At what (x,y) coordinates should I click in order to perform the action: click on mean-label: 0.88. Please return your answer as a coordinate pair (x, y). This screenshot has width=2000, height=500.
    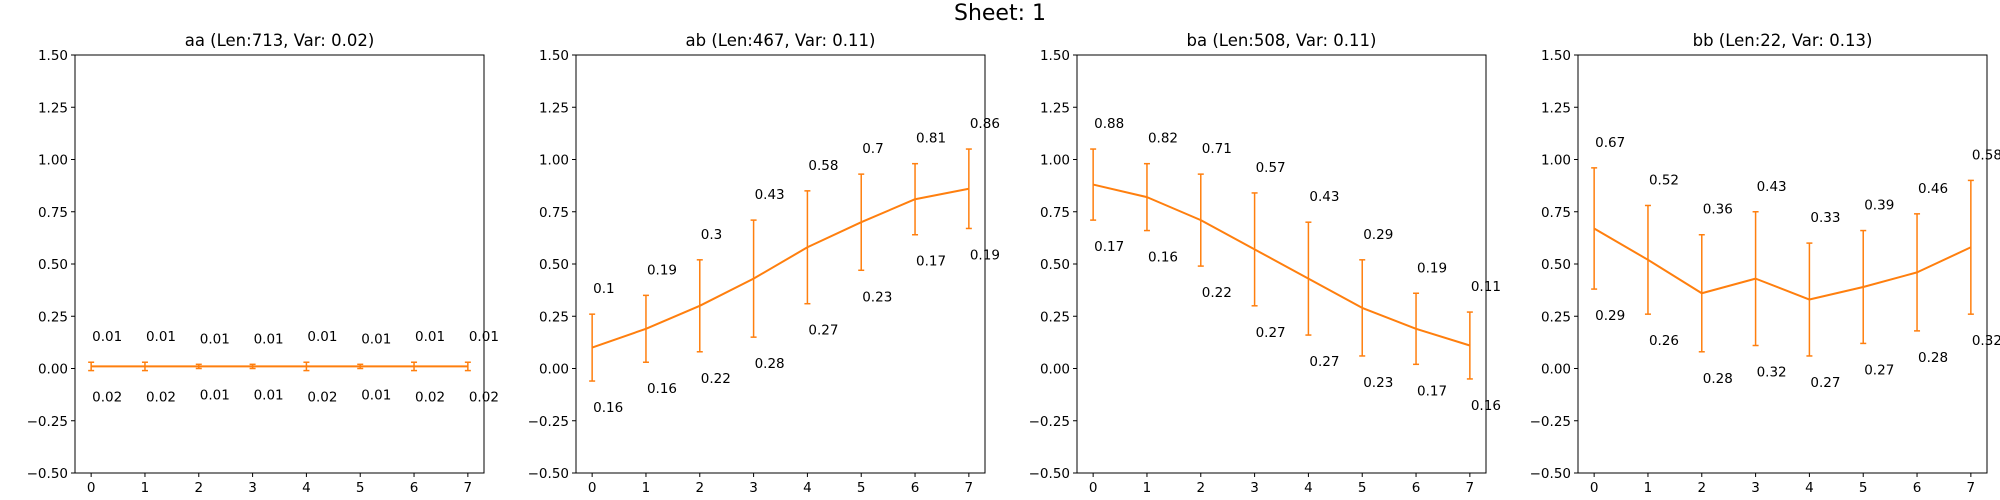
    Looking at the image, I should click on (1109, 124).